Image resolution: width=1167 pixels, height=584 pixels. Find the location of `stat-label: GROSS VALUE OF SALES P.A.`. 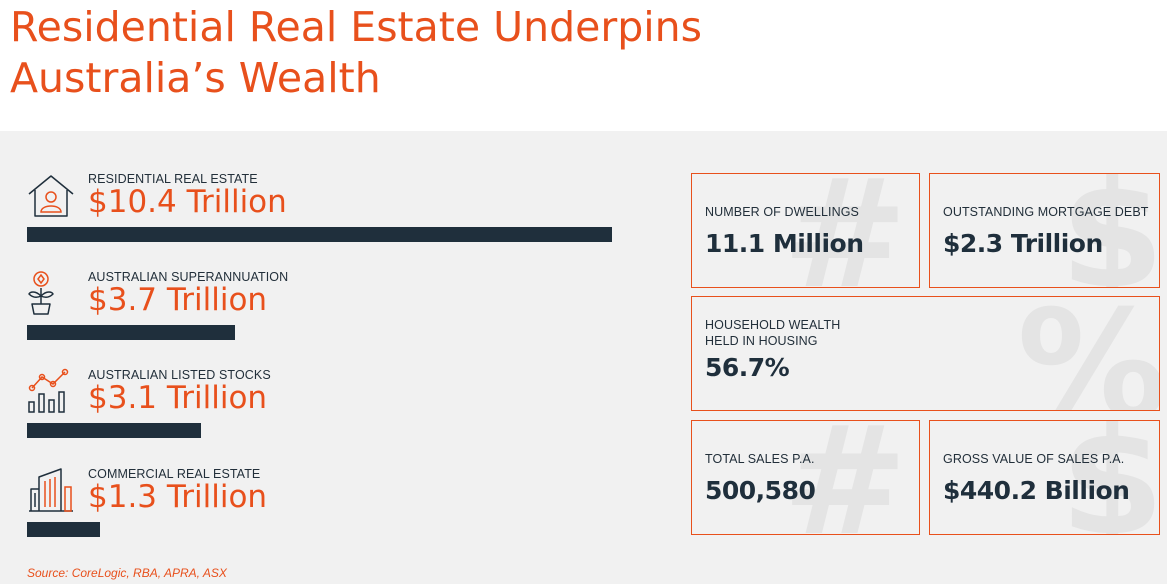

stat-label: GROSS VALUE OF SALES P.A. is located at coordinates (1034, 459).